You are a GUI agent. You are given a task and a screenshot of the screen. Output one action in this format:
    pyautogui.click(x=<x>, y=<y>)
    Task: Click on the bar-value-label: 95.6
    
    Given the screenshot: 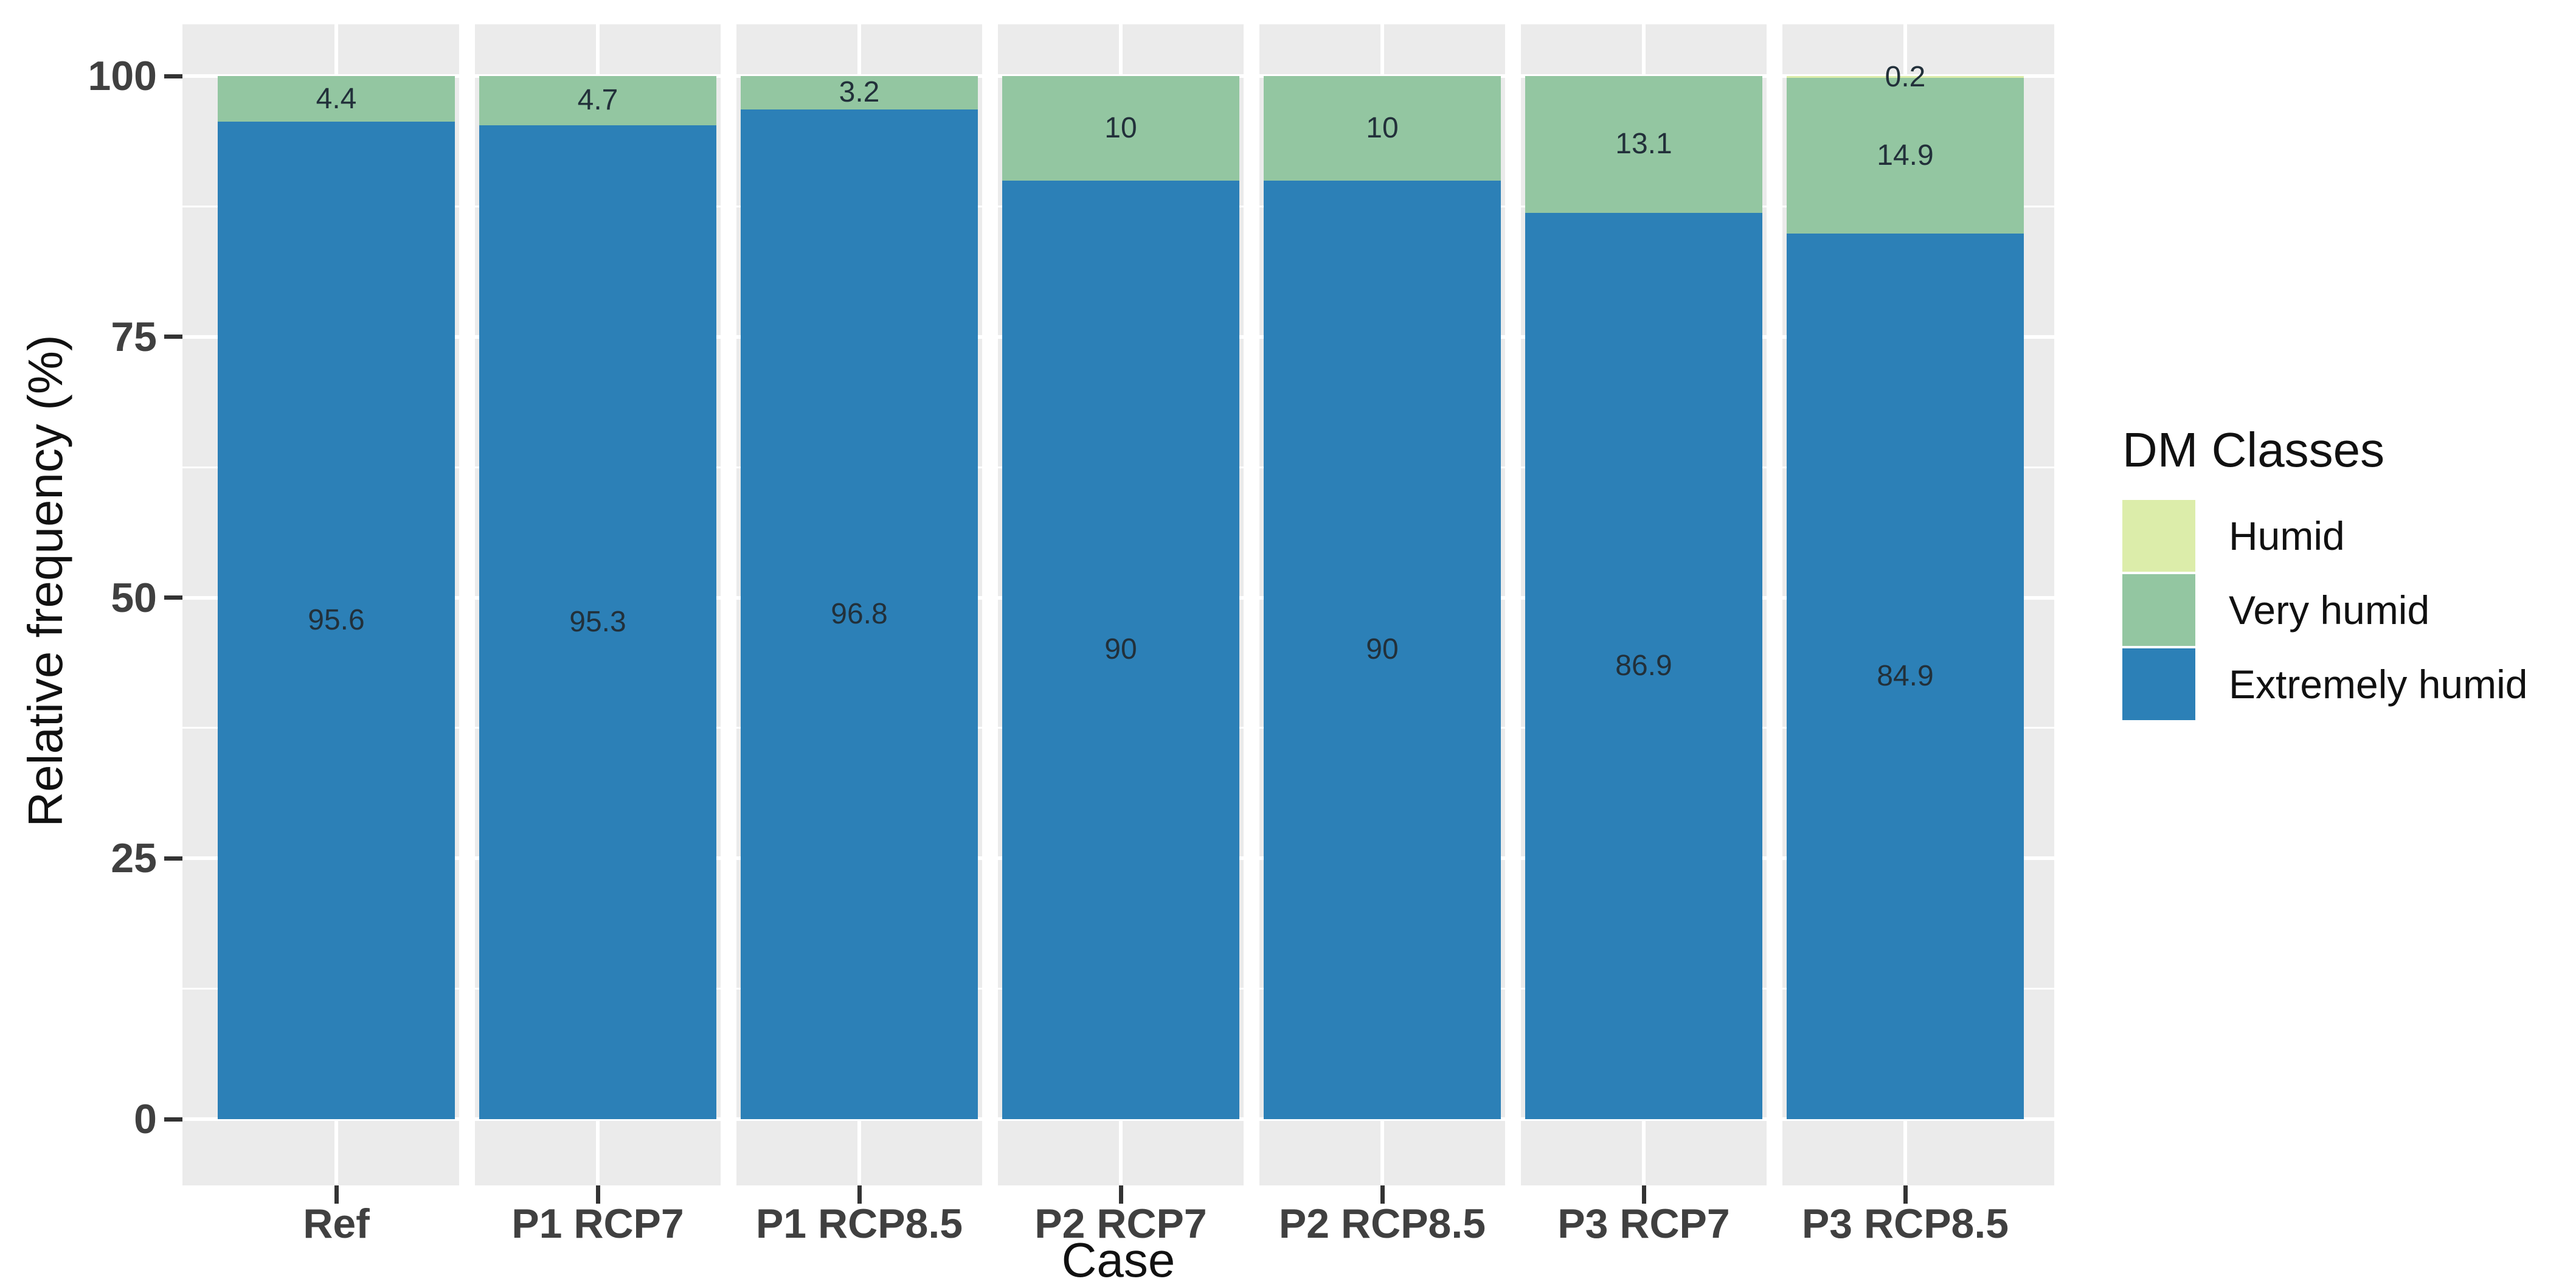 What is the action you would take?
    pyautogui.click(x=336, y=620)
    